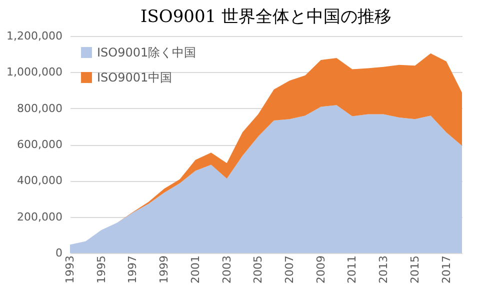  Describe the element at coordinates (352, 270) in the screenshot. I see `x-tick-label: 2011` at that location.